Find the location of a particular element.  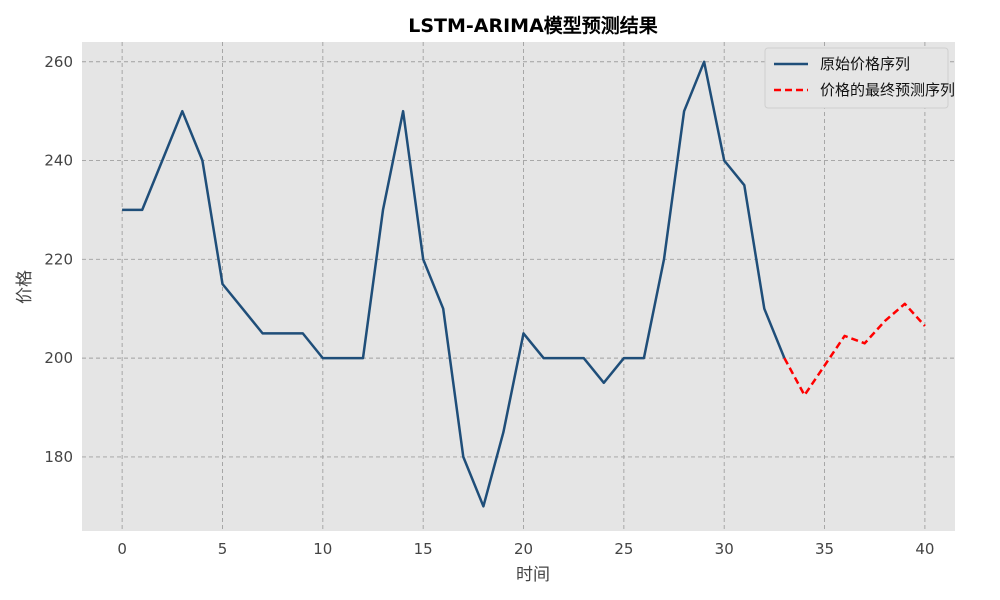

y-tick-label: 180 is located at coordinates (58, 457).